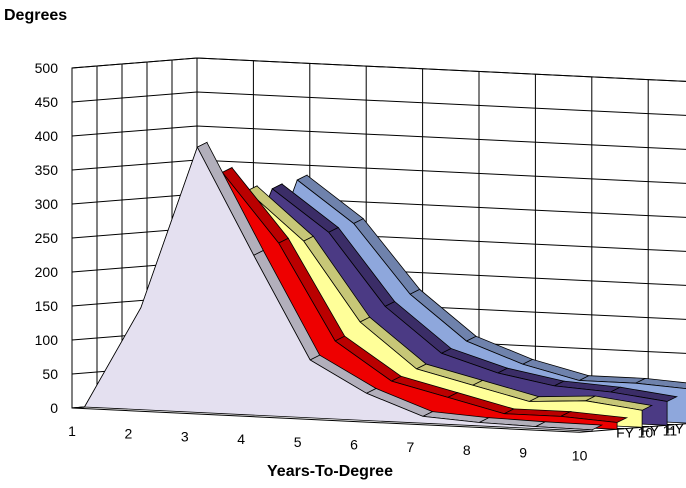 This screenshot has width=686, height=488. I want to click on x-tick-label: 6, so click(354, 445).